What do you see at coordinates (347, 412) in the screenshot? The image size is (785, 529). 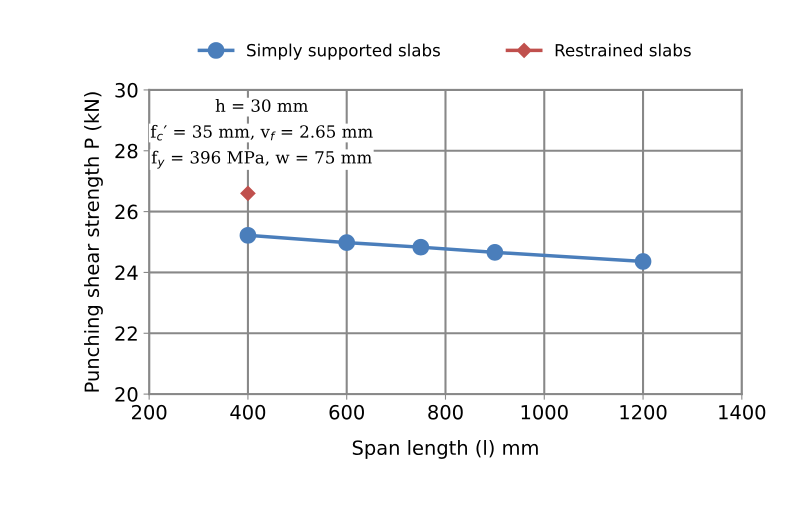 I see `x-tick-label: 600` at bounding box center [347, 412].